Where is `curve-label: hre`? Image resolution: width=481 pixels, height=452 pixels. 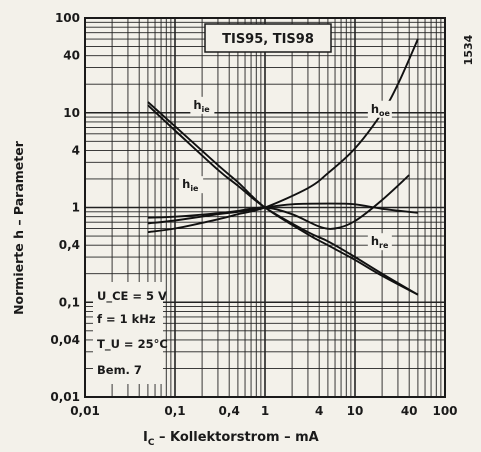
curve-label: hre is located at coordinates (380, 242).